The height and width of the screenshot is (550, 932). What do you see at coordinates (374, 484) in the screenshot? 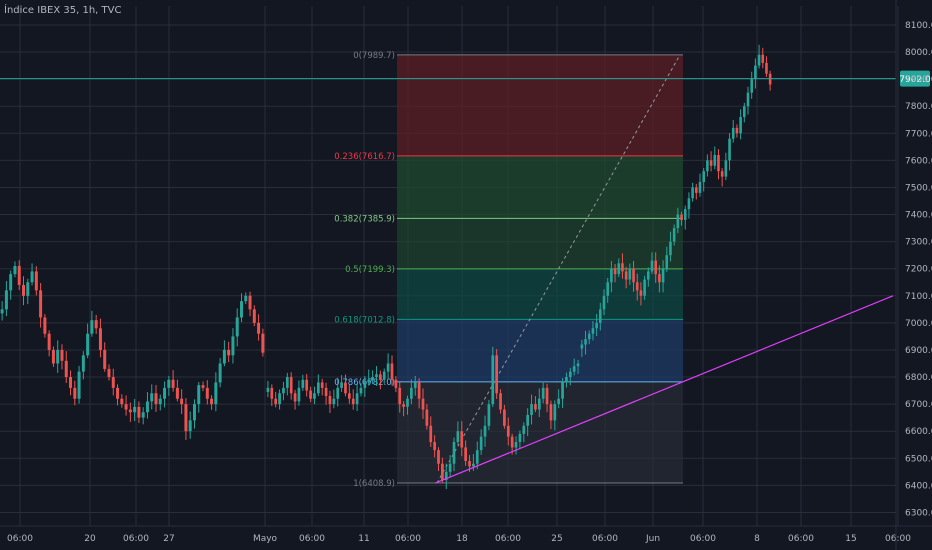
I see `fib-level-label: 1(6408.9)` at bounding box center [374, 484].